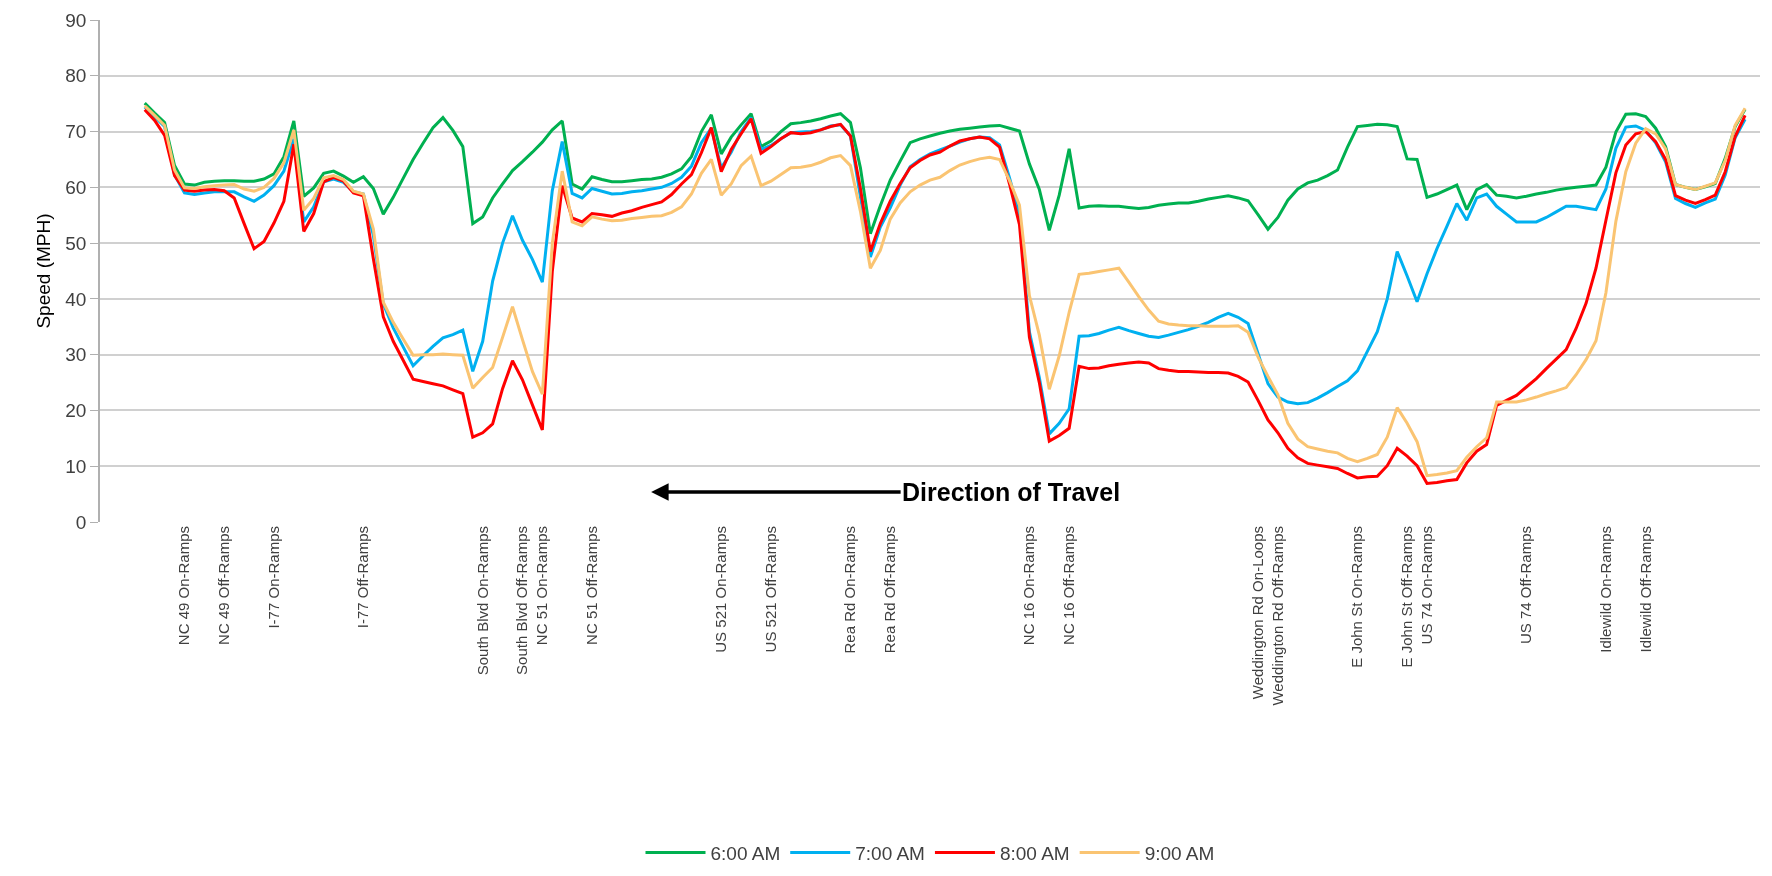 The height and width of the screenshot is (876, 1772). I want to click on line-series, so click(945, 168).